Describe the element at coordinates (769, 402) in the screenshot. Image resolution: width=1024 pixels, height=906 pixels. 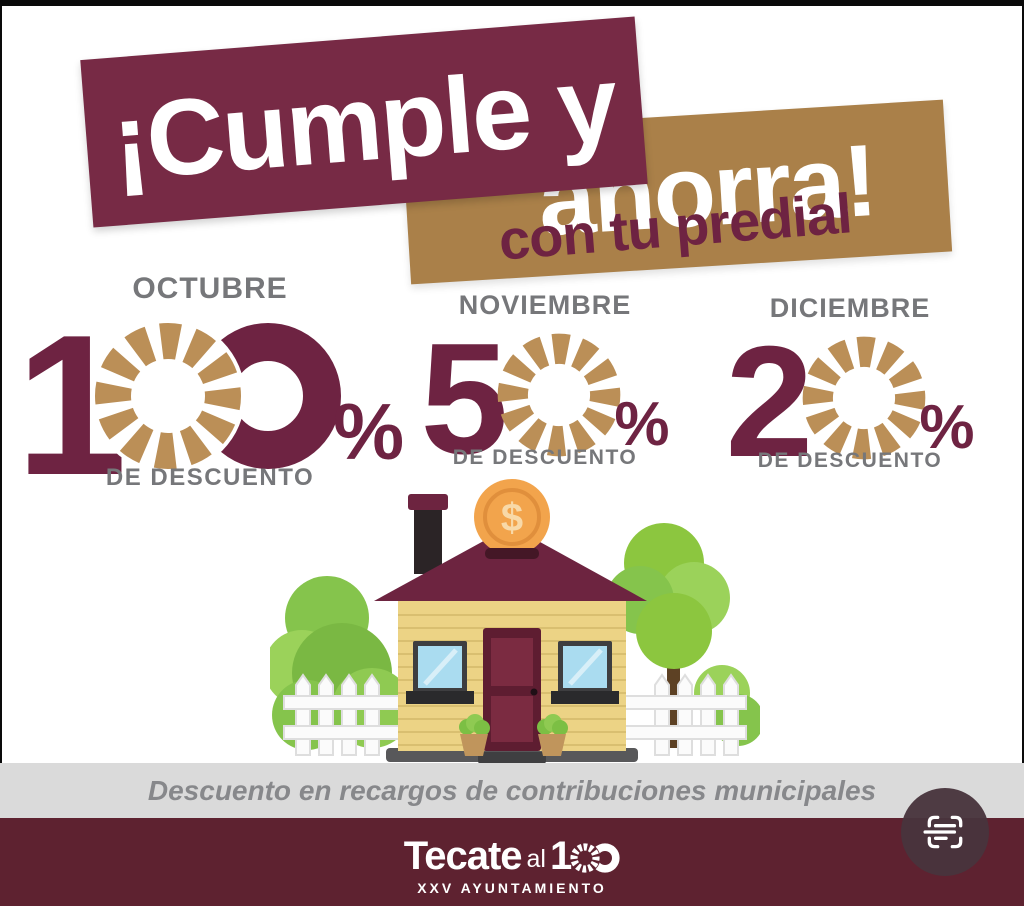
I see `digit: 2` at that location.